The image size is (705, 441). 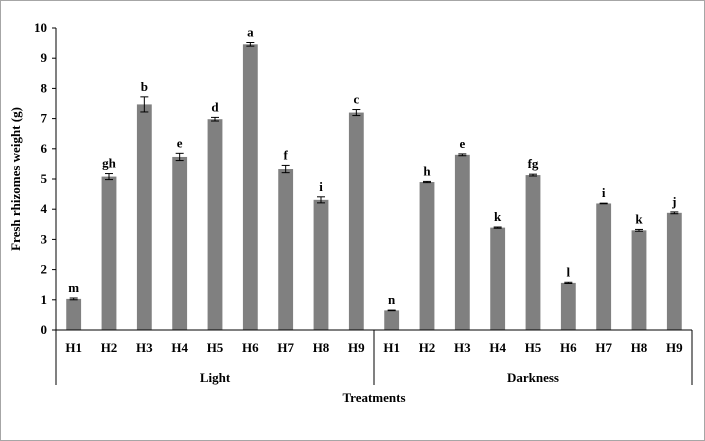 What do you see at coordinates (392, 299) in the screenshot?
I see `significance-letter: n` at bounding box center [392, 299].